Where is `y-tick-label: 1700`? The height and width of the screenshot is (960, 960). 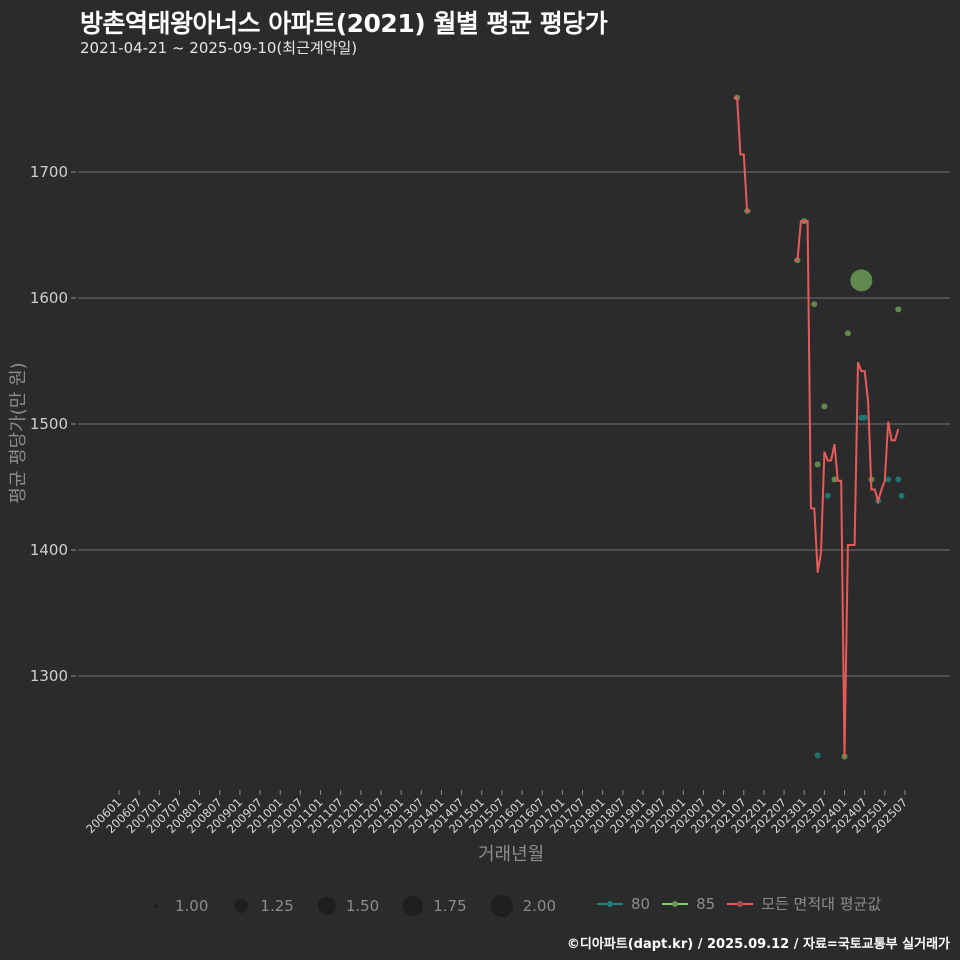
y-tick-label: 1700 is located at coordinates (49, 172).